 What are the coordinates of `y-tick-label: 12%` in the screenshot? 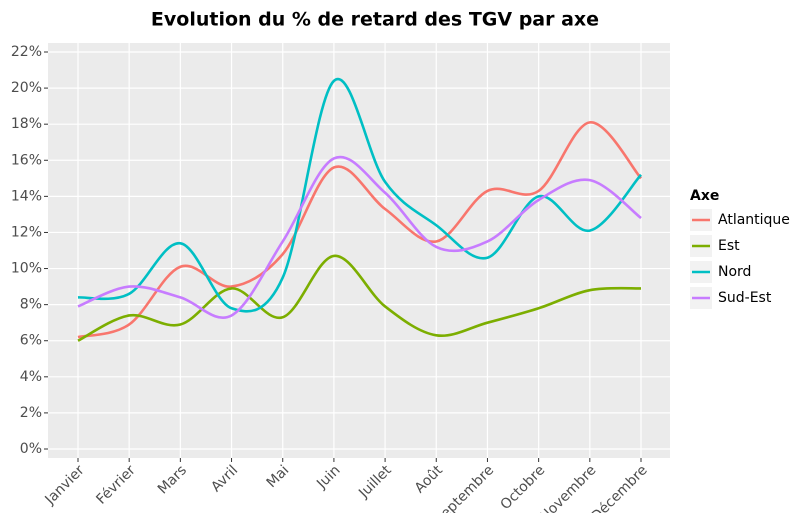 It's located at (26, 232).